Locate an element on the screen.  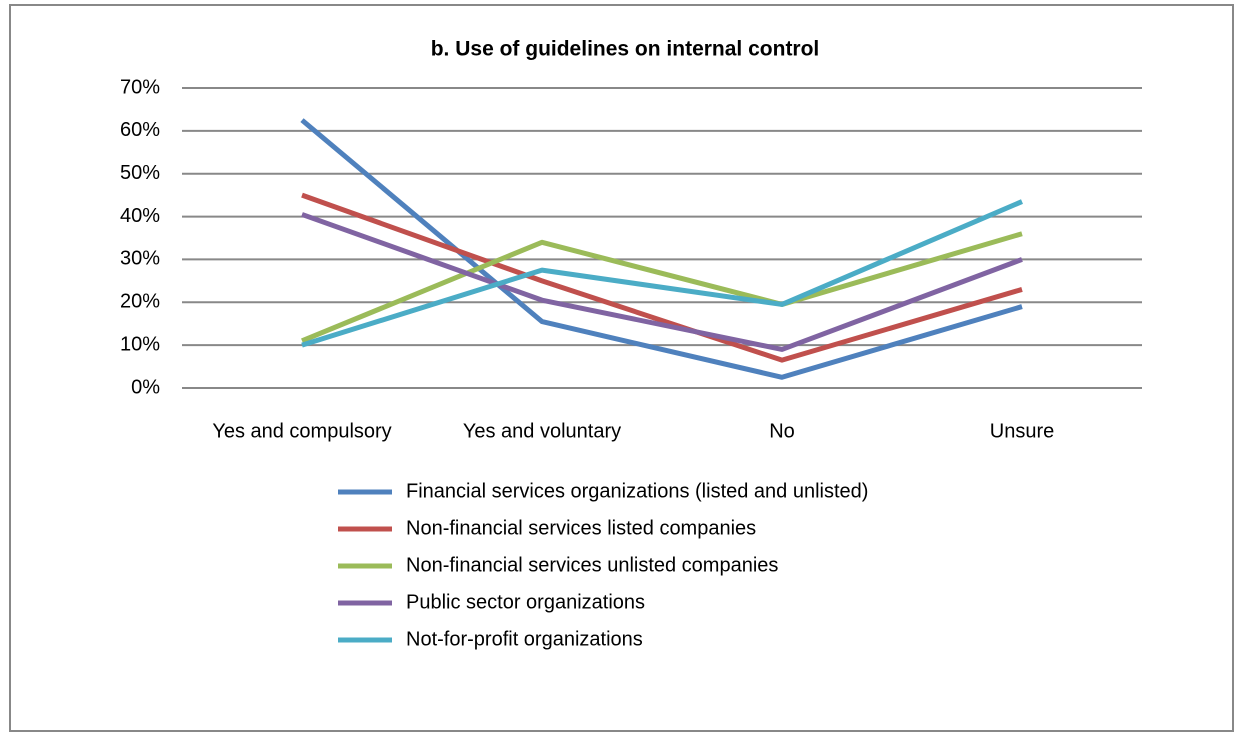
x-tick-label: Yes and voluntary is located at coordinates (542, 431).